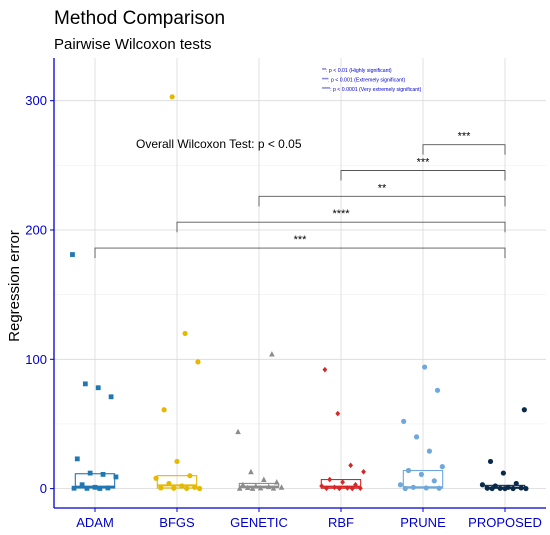 The image size is (550, 535). Describe the element at coordinates (505, 522) in the screenshot. I see `x-tick-label: PROPOSED` at that location.